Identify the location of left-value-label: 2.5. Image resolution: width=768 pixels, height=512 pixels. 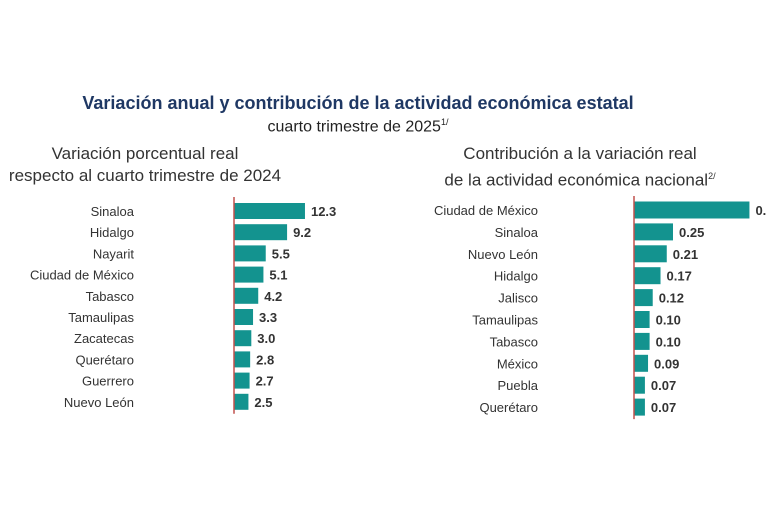
(263, 402).